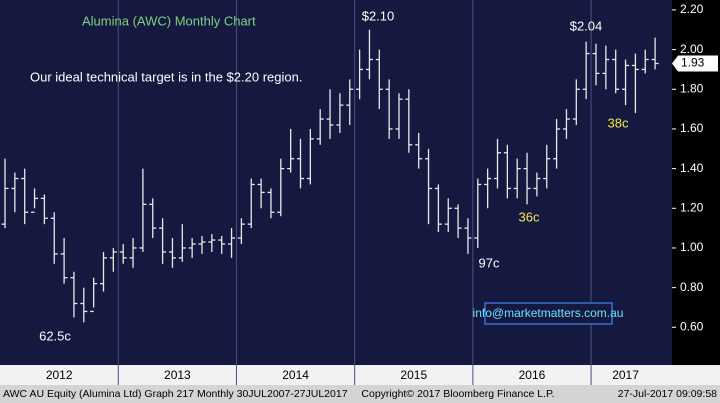 This screenshot has width=720, height=403. I want to click on annotation: $2.10, so click(378, 15).